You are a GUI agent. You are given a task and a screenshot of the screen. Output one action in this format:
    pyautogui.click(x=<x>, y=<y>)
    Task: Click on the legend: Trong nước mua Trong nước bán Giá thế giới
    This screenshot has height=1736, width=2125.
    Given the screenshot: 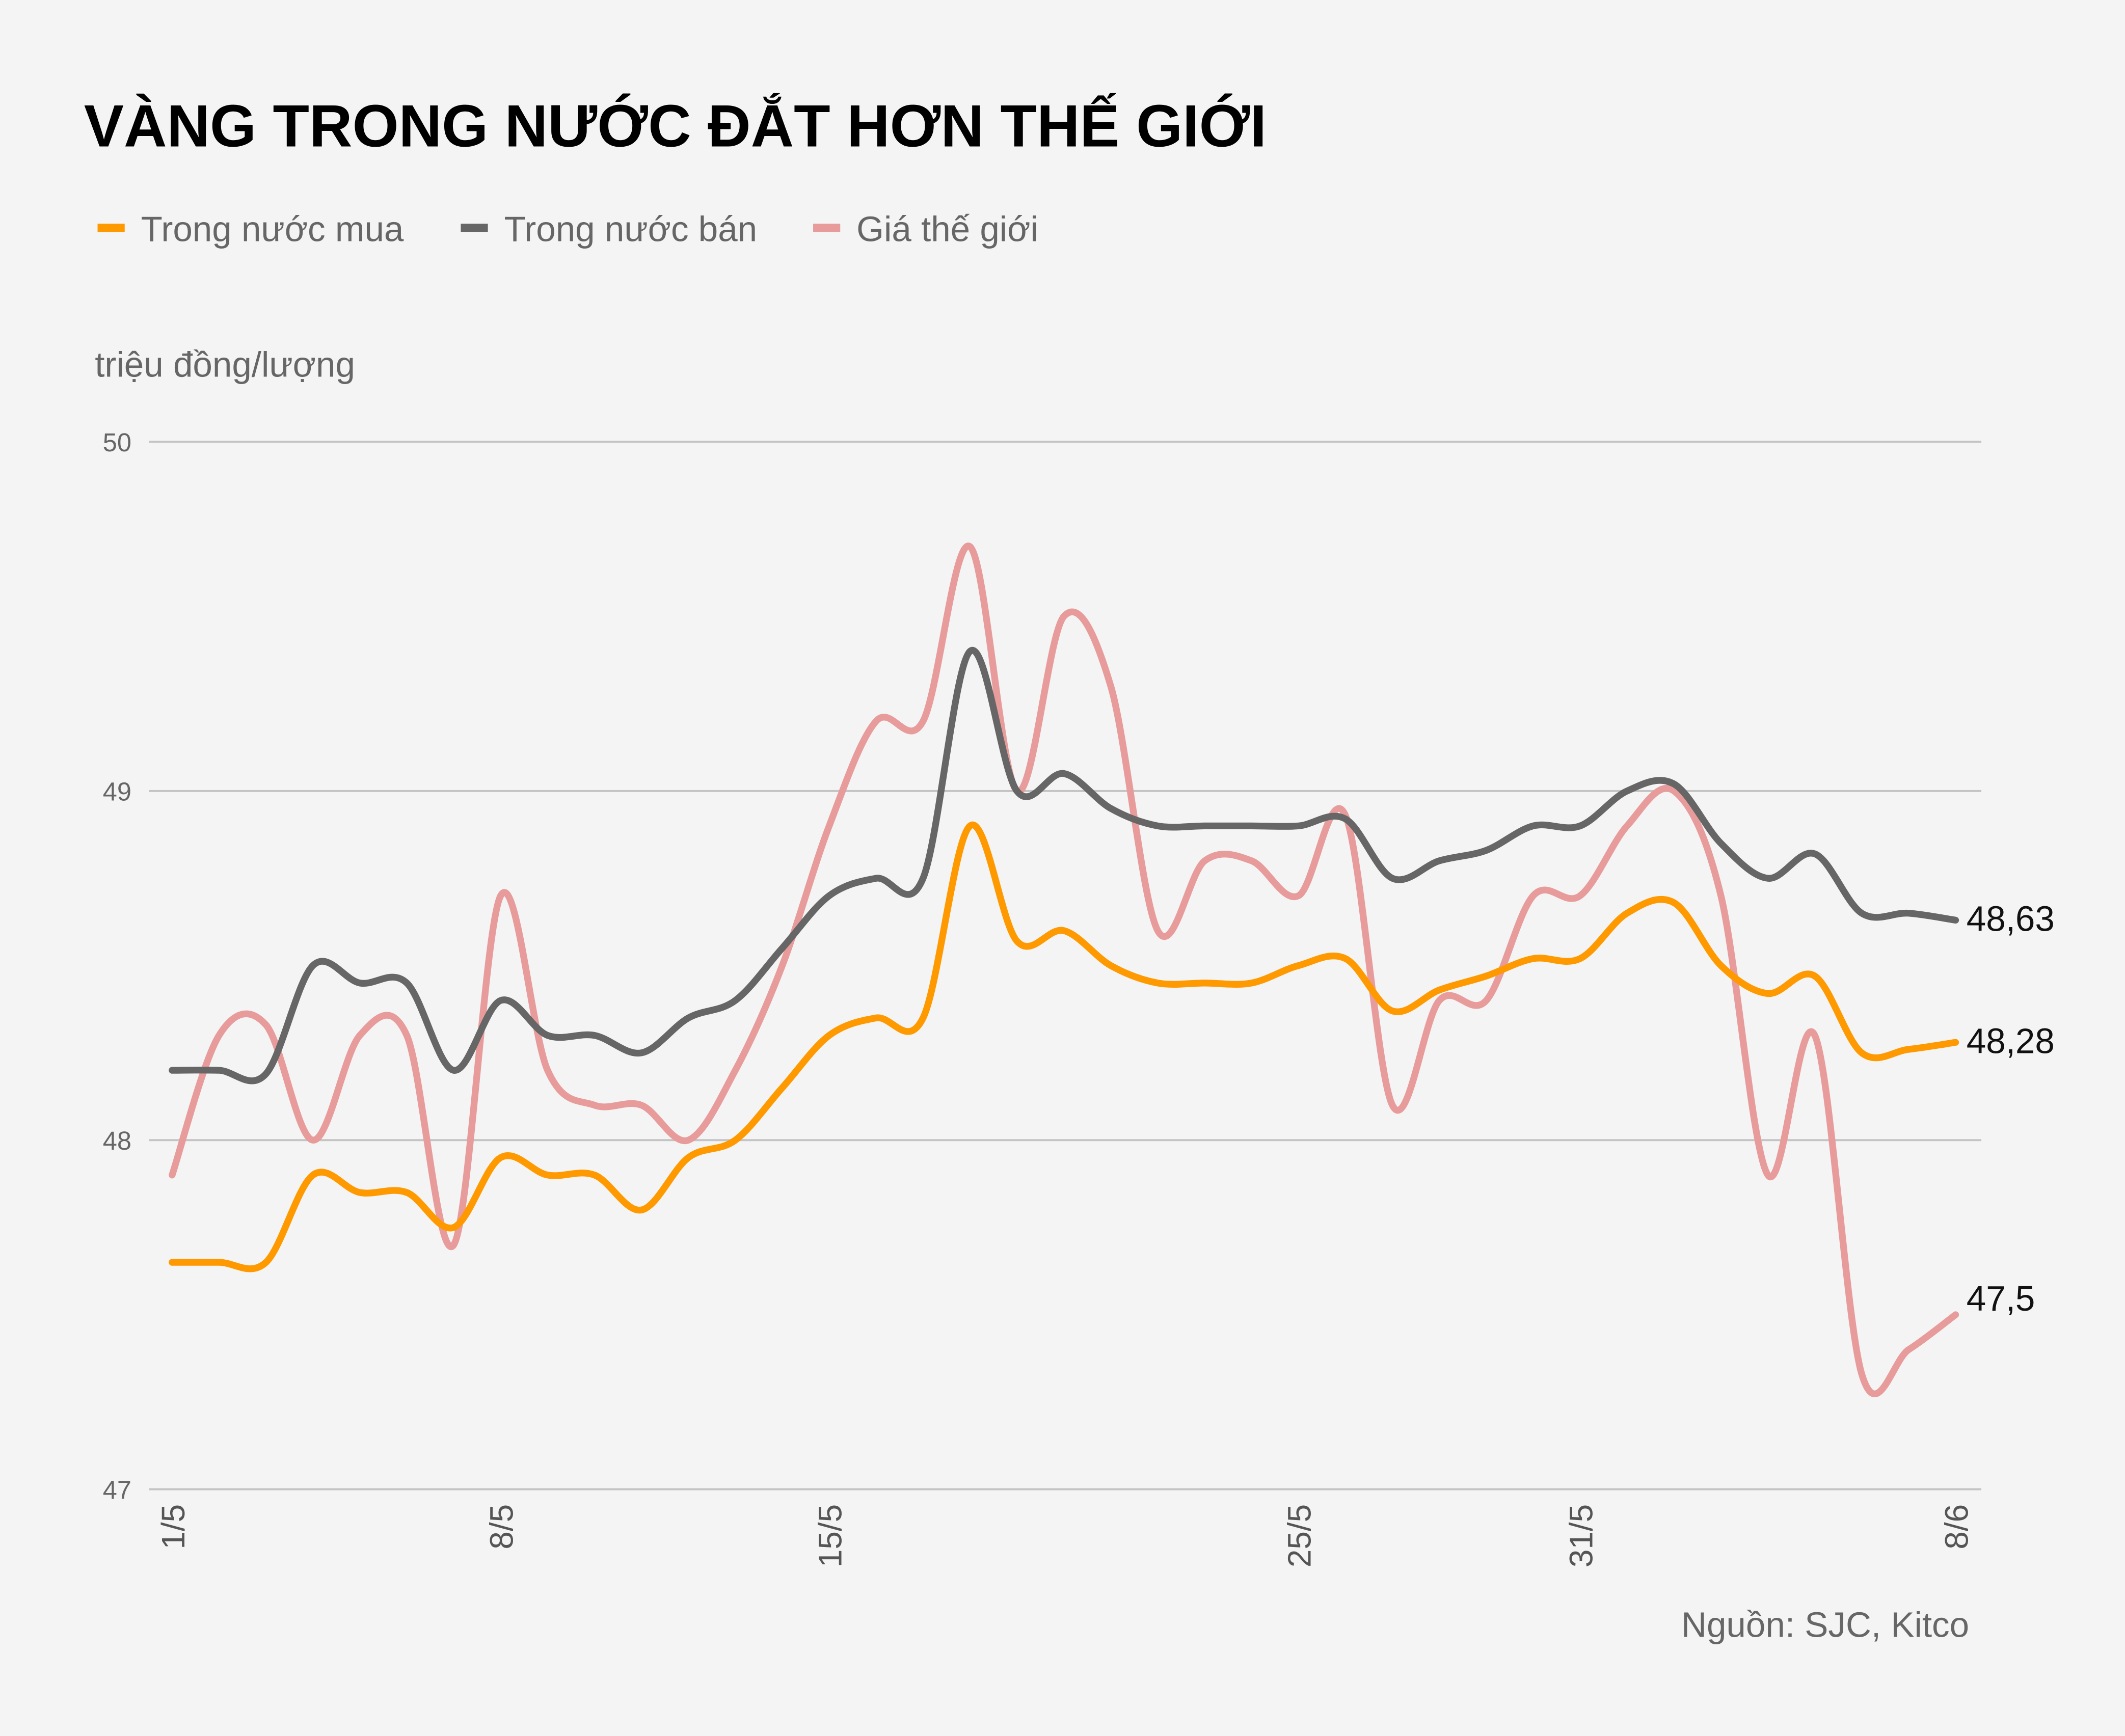 What is the action you would take?
    pyautogui.click(x=567, y=229)
    